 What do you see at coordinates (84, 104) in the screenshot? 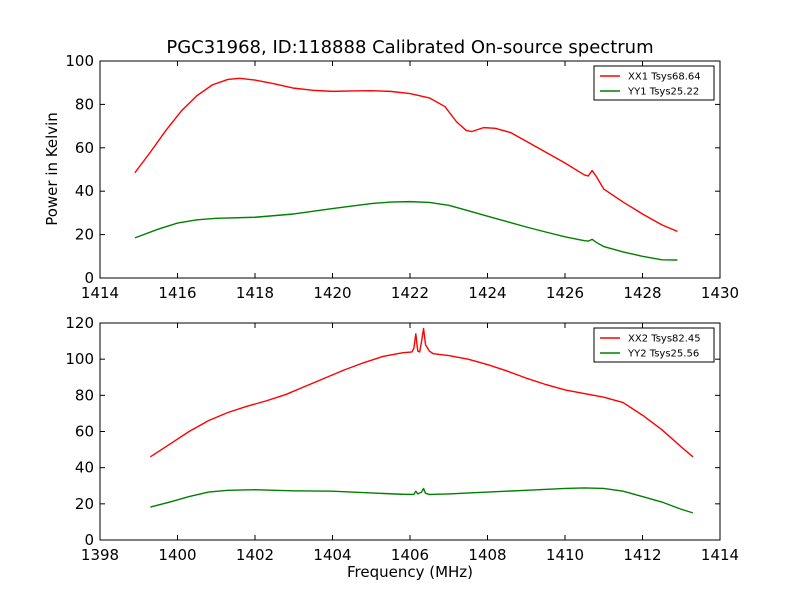
I see `top-y-tick-label: 80` at bounding box center [84, 104].